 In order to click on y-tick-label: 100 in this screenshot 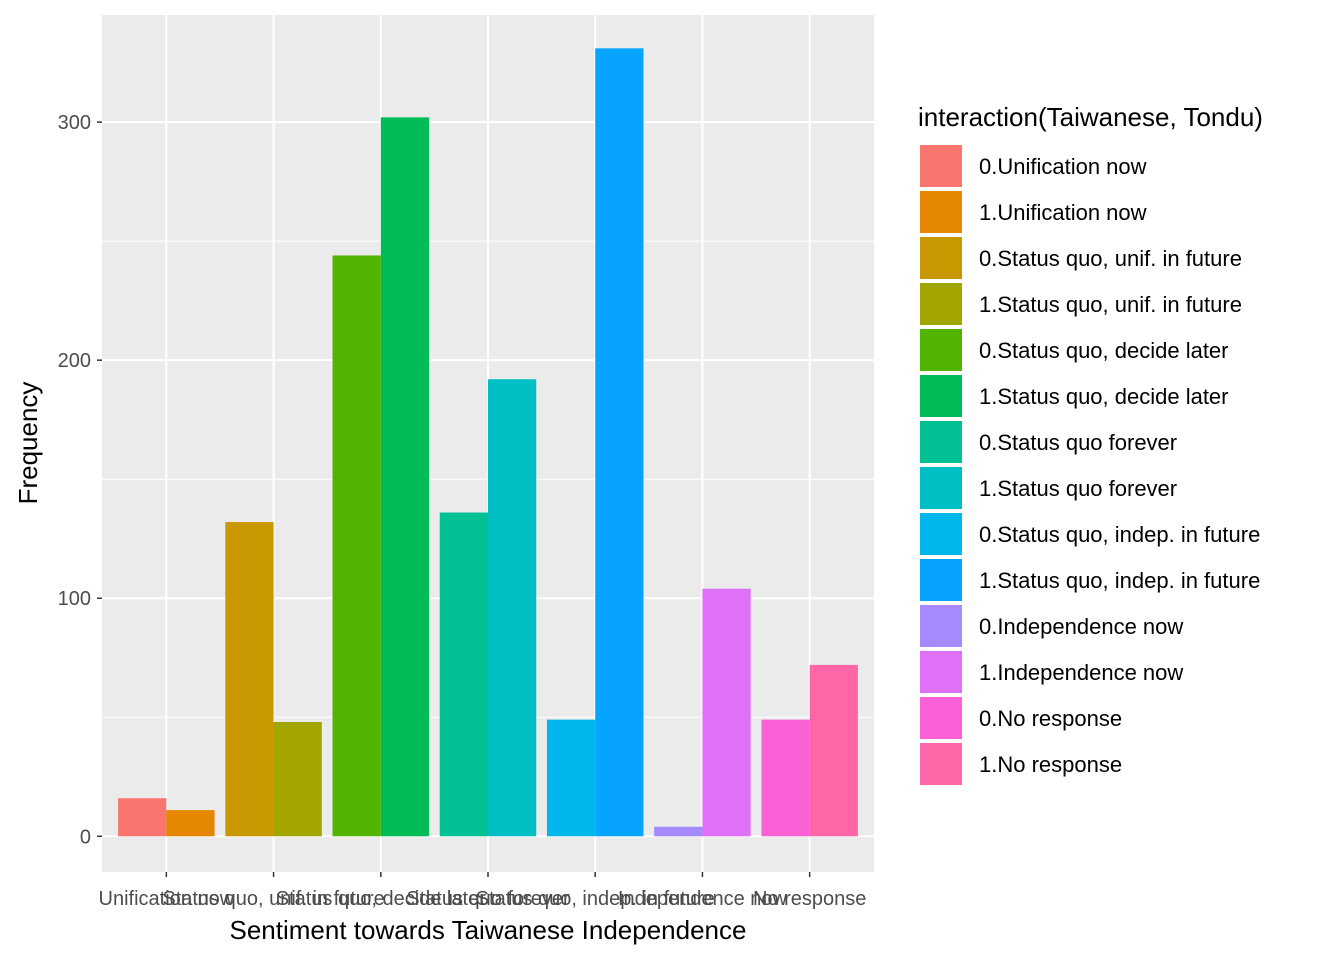, I will do `click(74, 599)`.